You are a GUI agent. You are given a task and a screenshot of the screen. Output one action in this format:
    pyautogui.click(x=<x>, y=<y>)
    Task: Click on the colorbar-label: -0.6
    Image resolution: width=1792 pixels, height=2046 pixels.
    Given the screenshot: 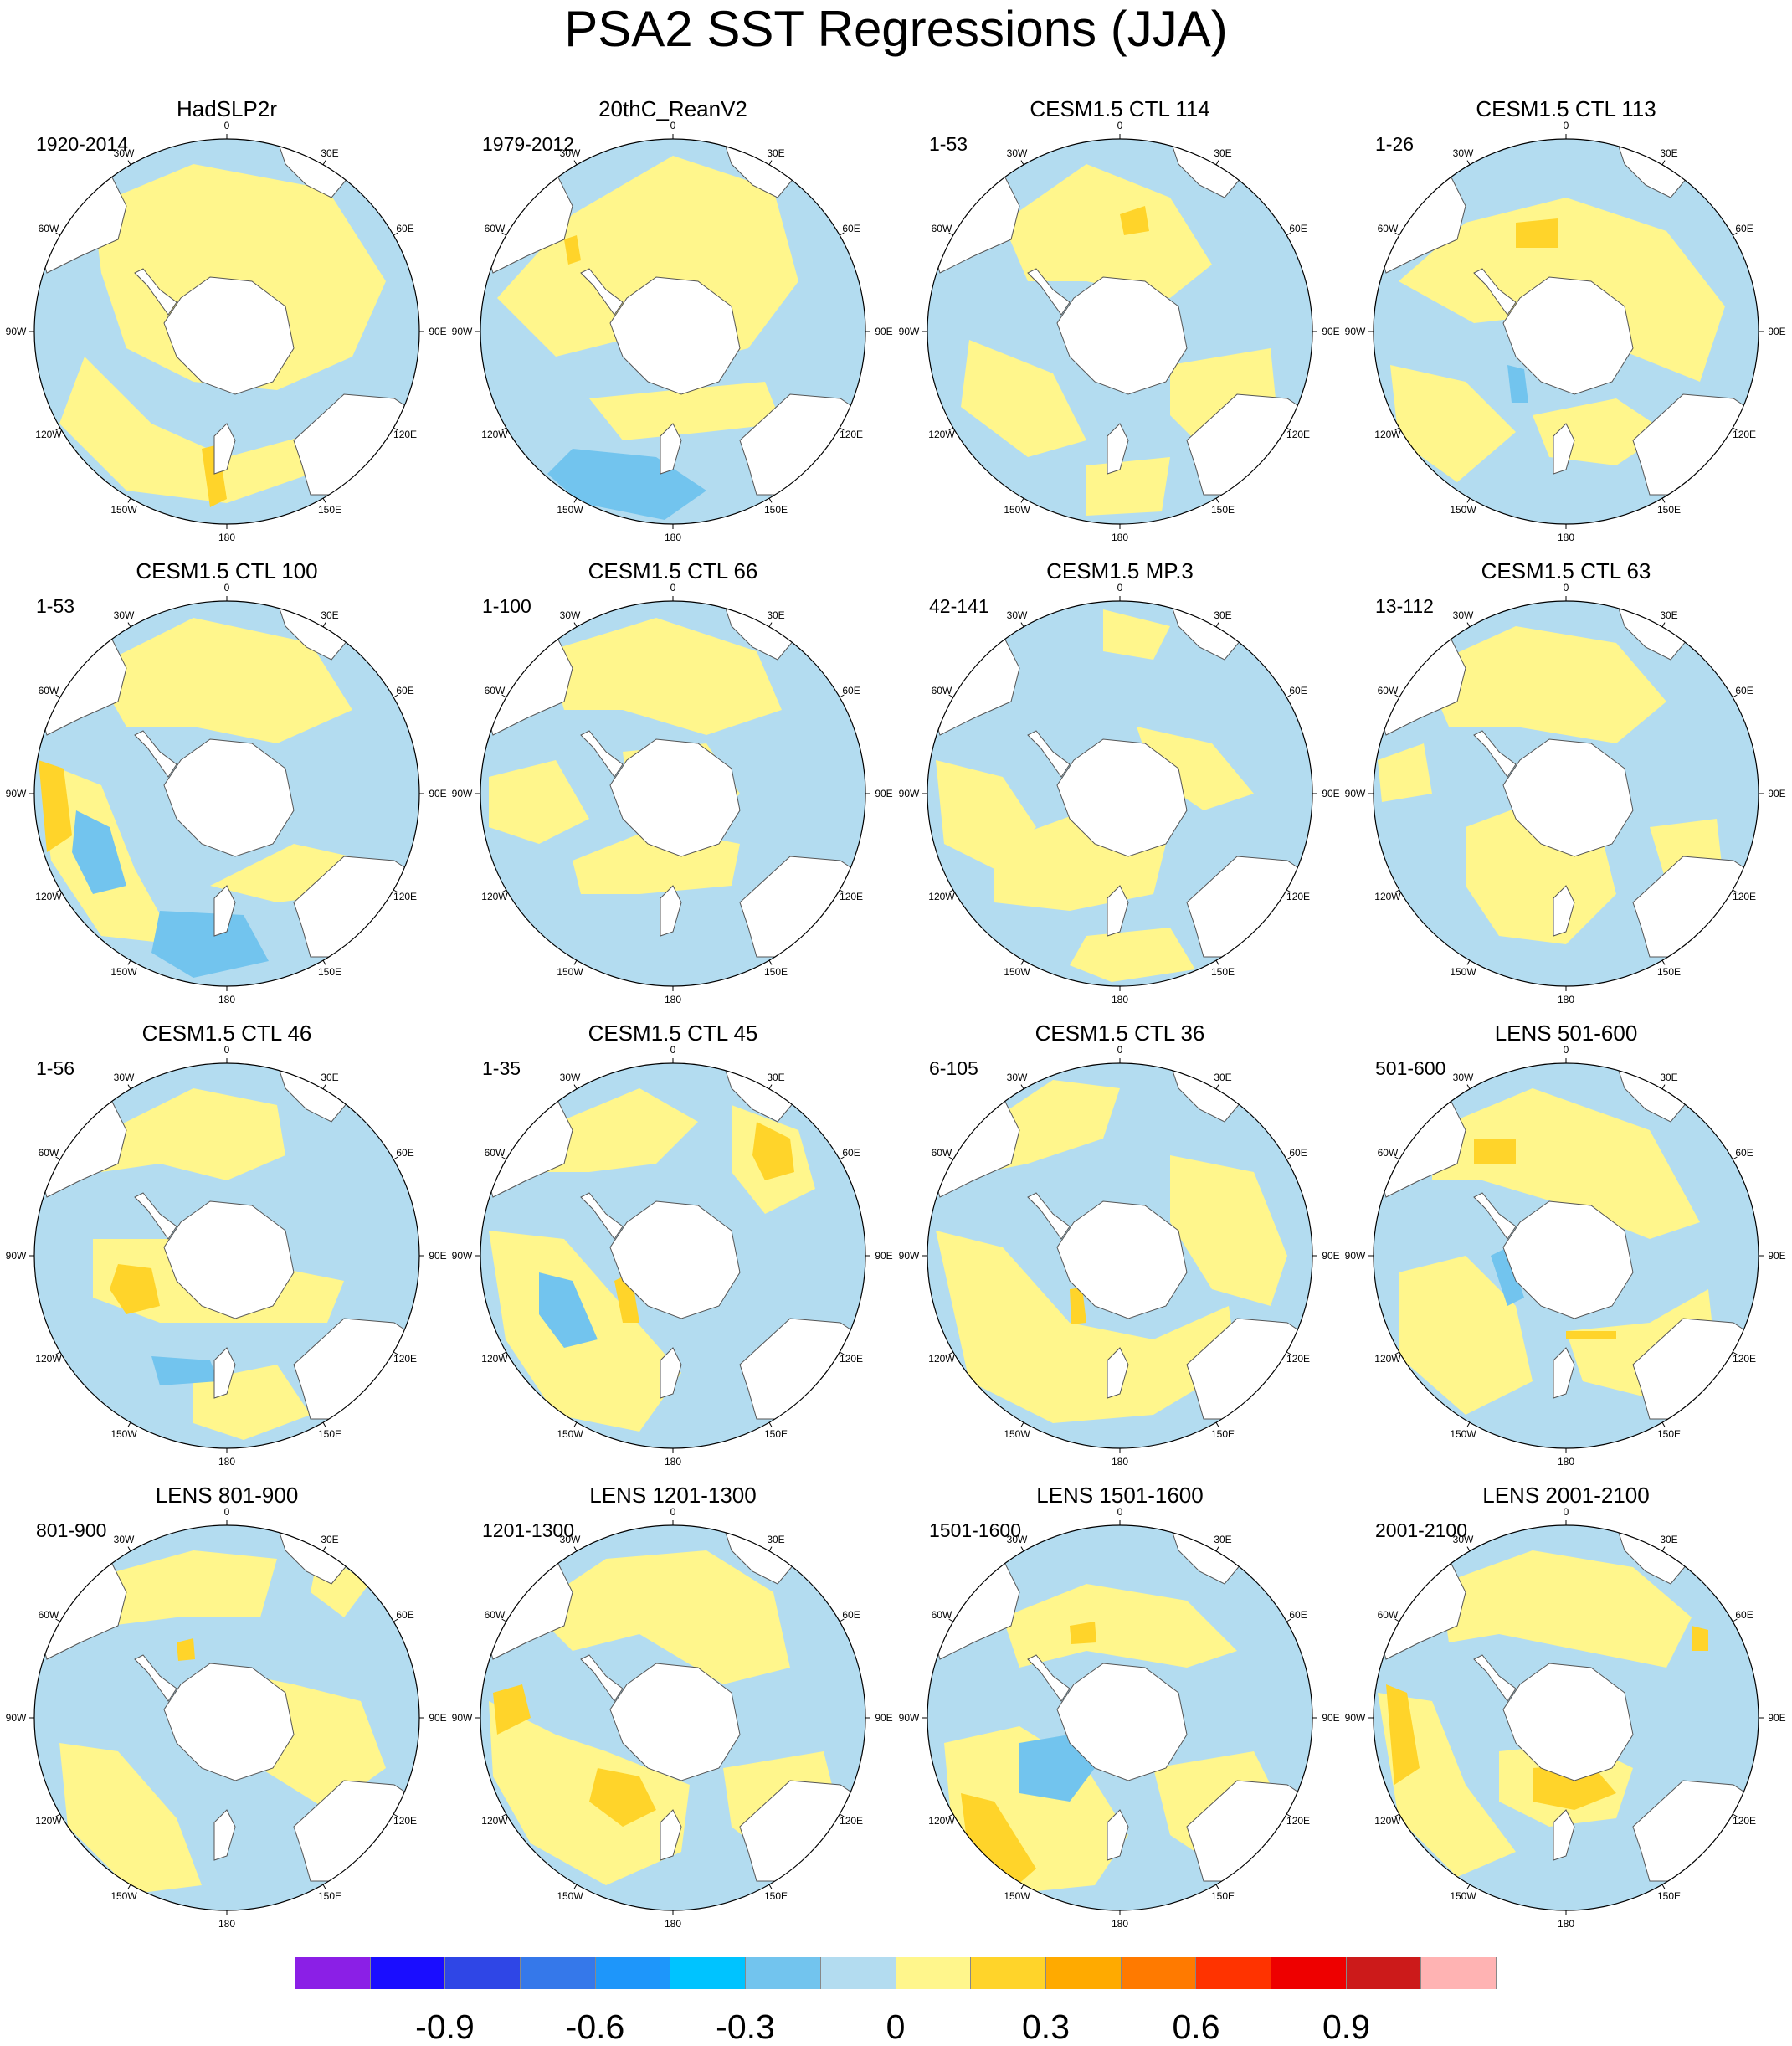 What is the action you would take?
    pyautogui.click(x=595, y=2027)
    